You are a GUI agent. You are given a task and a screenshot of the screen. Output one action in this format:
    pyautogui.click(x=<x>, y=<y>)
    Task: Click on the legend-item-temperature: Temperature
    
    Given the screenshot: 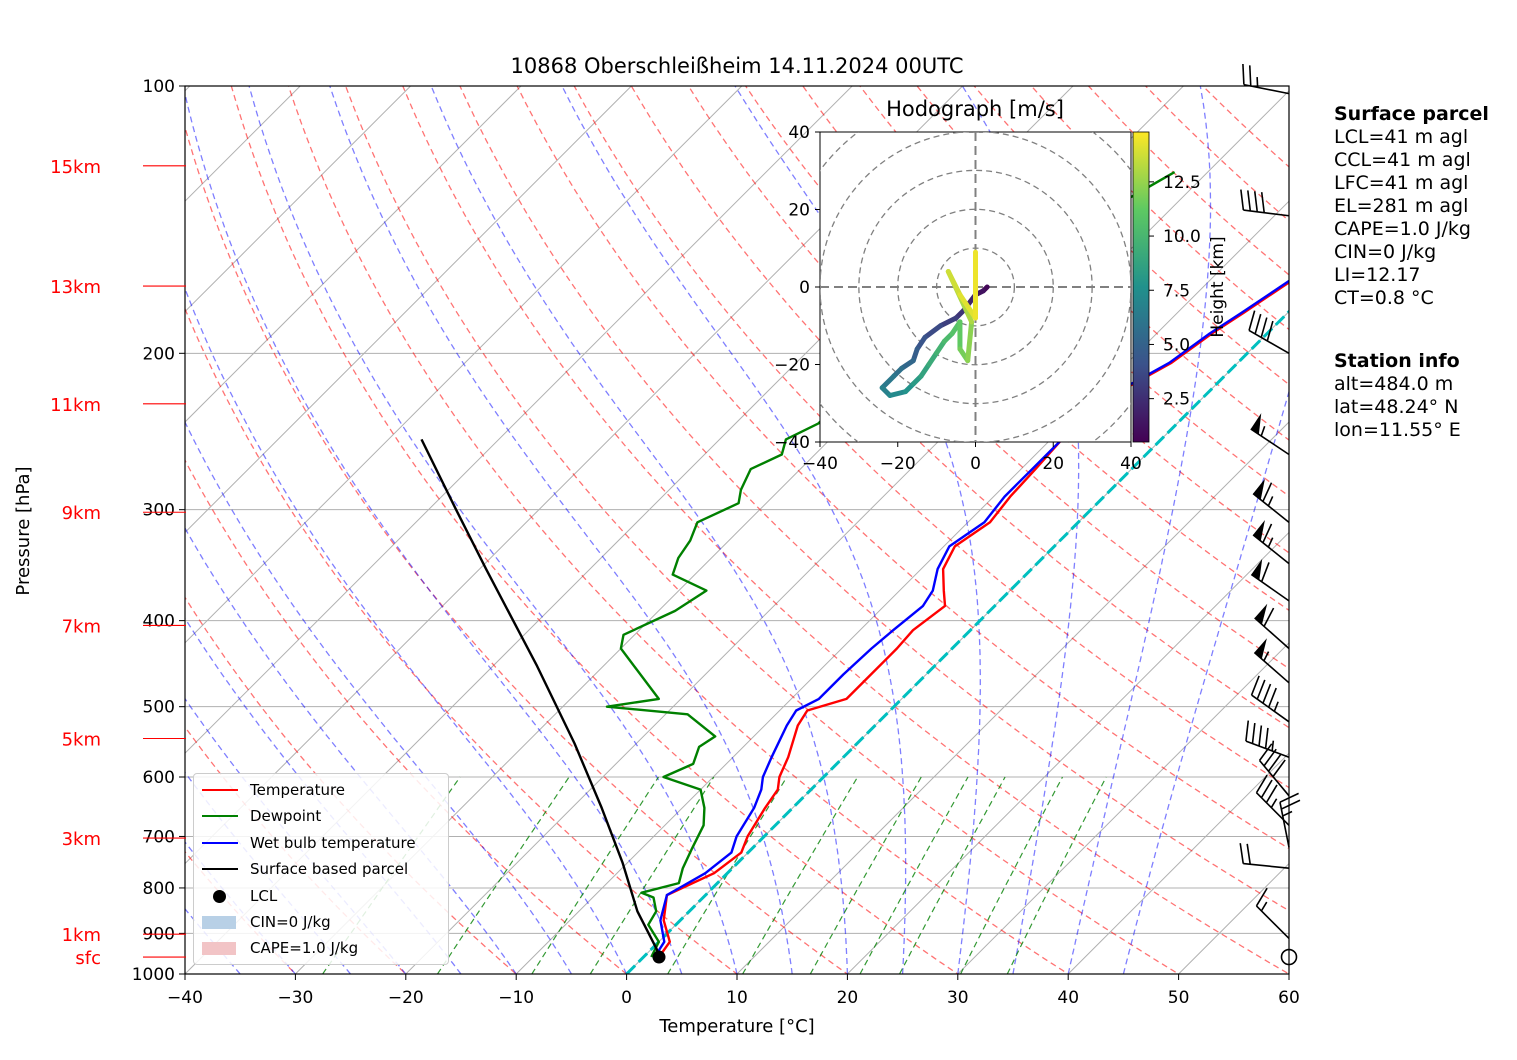 What is the action you would take?
    pyautogui.click(x=273, y=790)
    